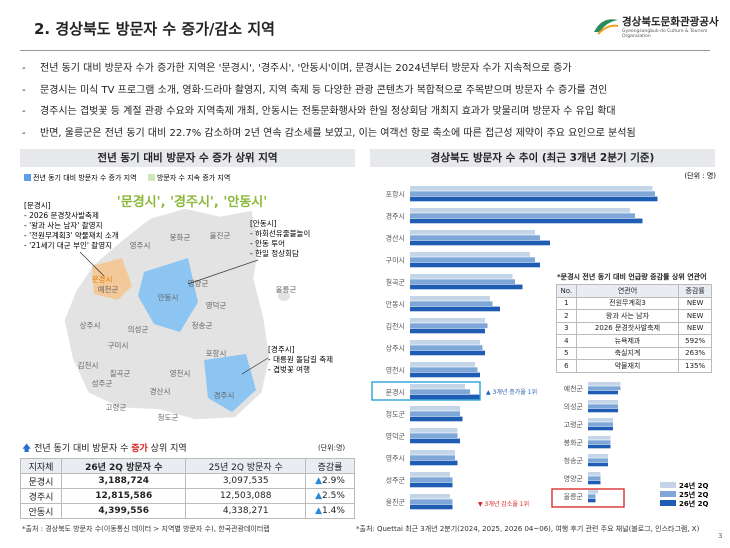 This screenshot has width=730, height=548. Describe the element at coordinates (71, 235) in the screenshot. I see `callout-item: - '전원무계획3' 약물재치 소개` at that location.